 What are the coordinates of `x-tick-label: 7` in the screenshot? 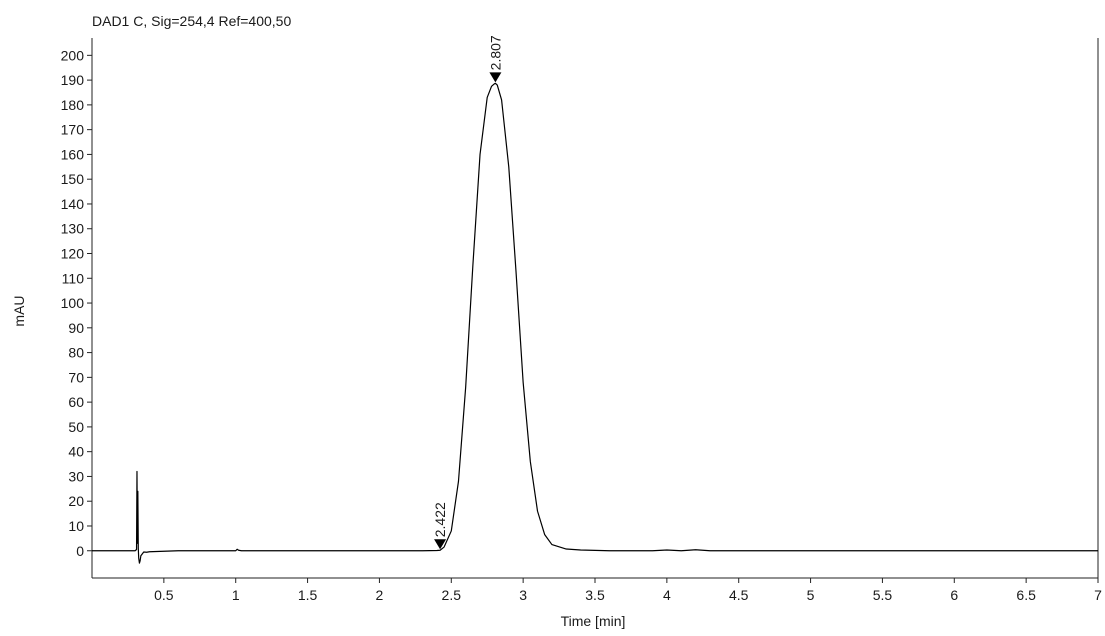 It's located at (1098, 595).